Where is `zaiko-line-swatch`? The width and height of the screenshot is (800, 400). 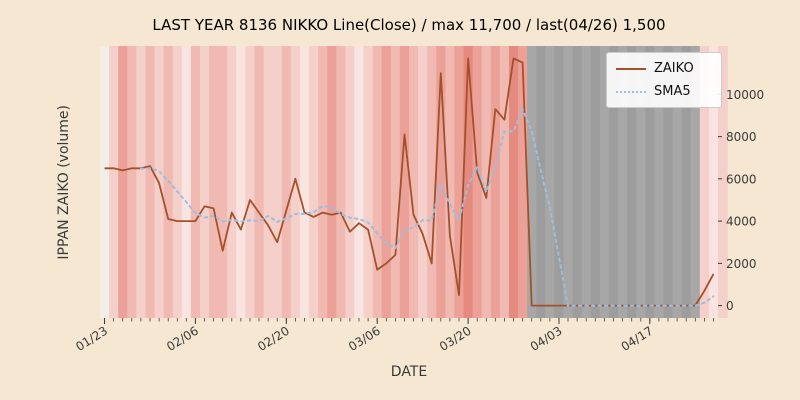
zaiko-line-swatch is located at coordinates (631, 68).